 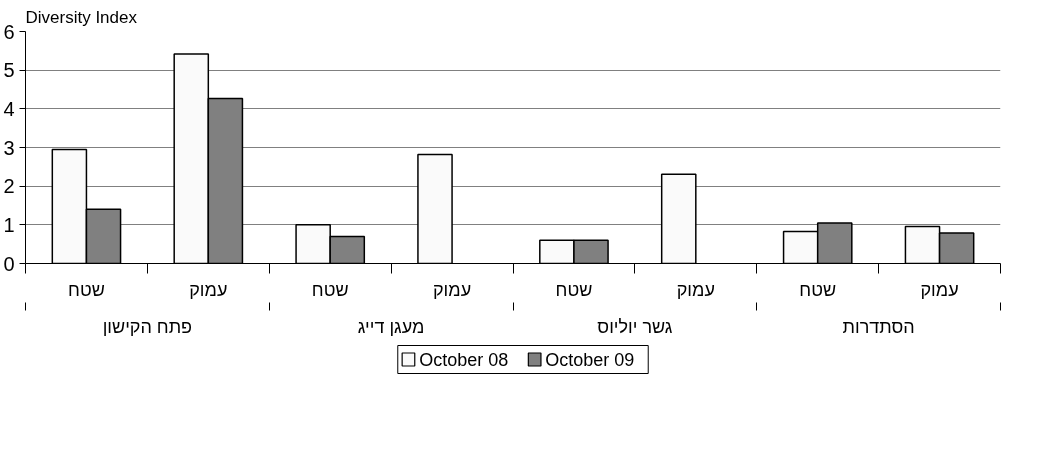 I want to click on text: הסתדרות, so click(x=878, y=326).